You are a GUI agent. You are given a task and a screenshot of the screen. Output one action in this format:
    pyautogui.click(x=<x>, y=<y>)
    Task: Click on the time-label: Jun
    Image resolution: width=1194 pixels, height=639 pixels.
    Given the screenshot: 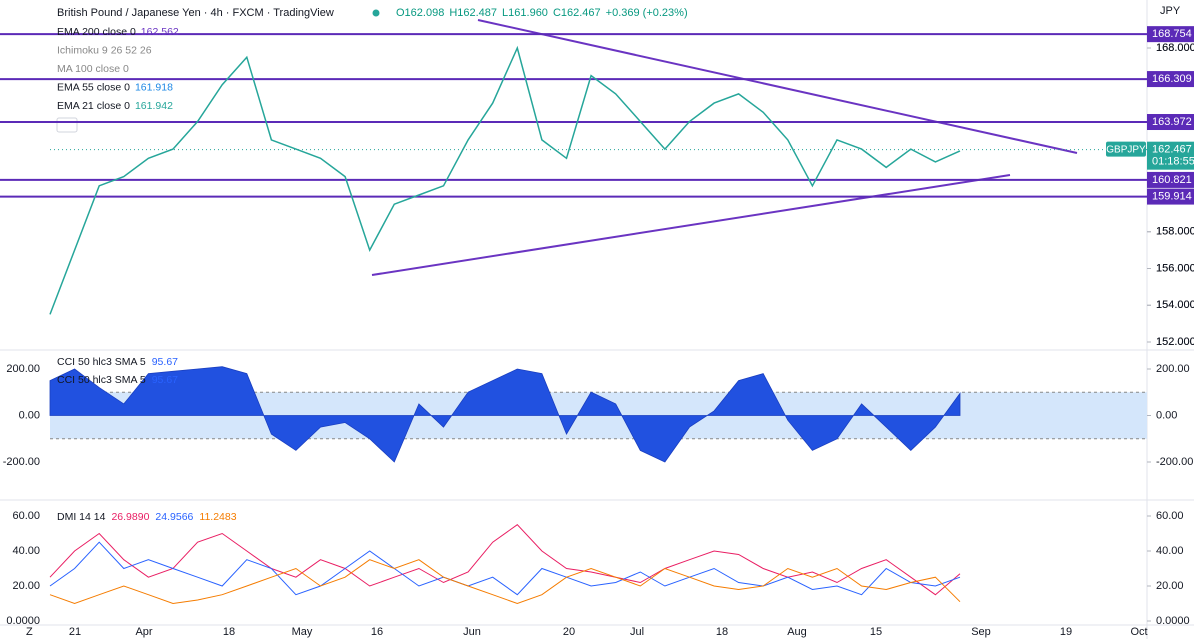 What is the action you would take?
    pyautogui.click(x=472, y=632)
    